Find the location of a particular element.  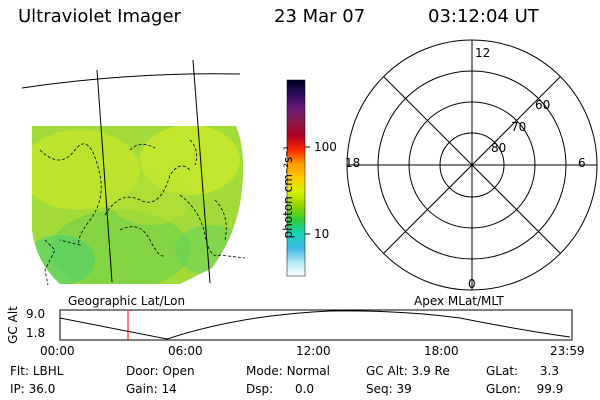

gcalt-label: GC Alt: is located at coordinates (387, 371).